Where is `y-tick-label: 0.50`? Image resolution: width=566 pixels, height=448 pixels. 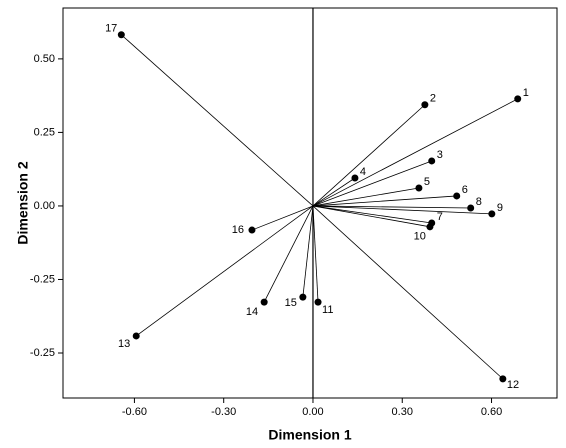 y-tick-label: 0.50 is located at coordinates (44, 59).